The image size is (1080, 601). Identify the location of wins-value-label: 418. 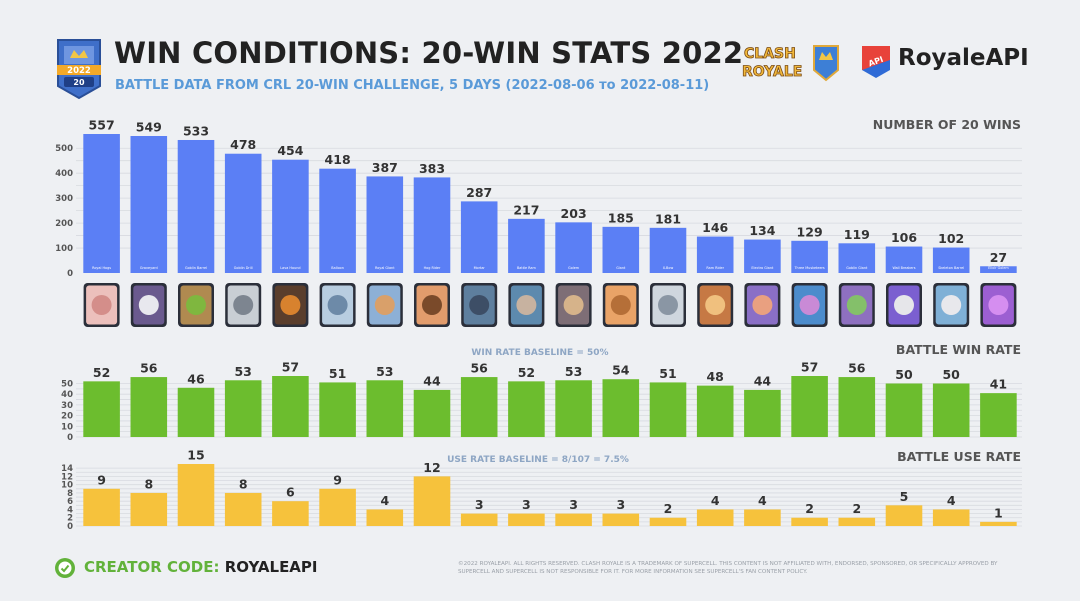
(338, 159).